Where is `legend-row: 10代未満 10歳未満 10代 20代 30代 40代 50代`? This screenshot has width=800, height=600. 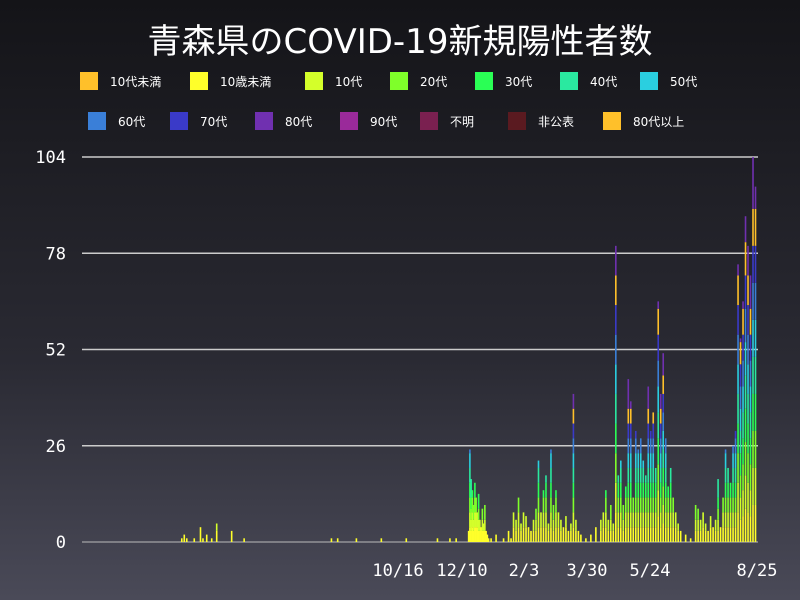
legend-row: 10代未満 10歳未満 10代 20代 30代 40代 50代 is located at coordinates (400, 82).